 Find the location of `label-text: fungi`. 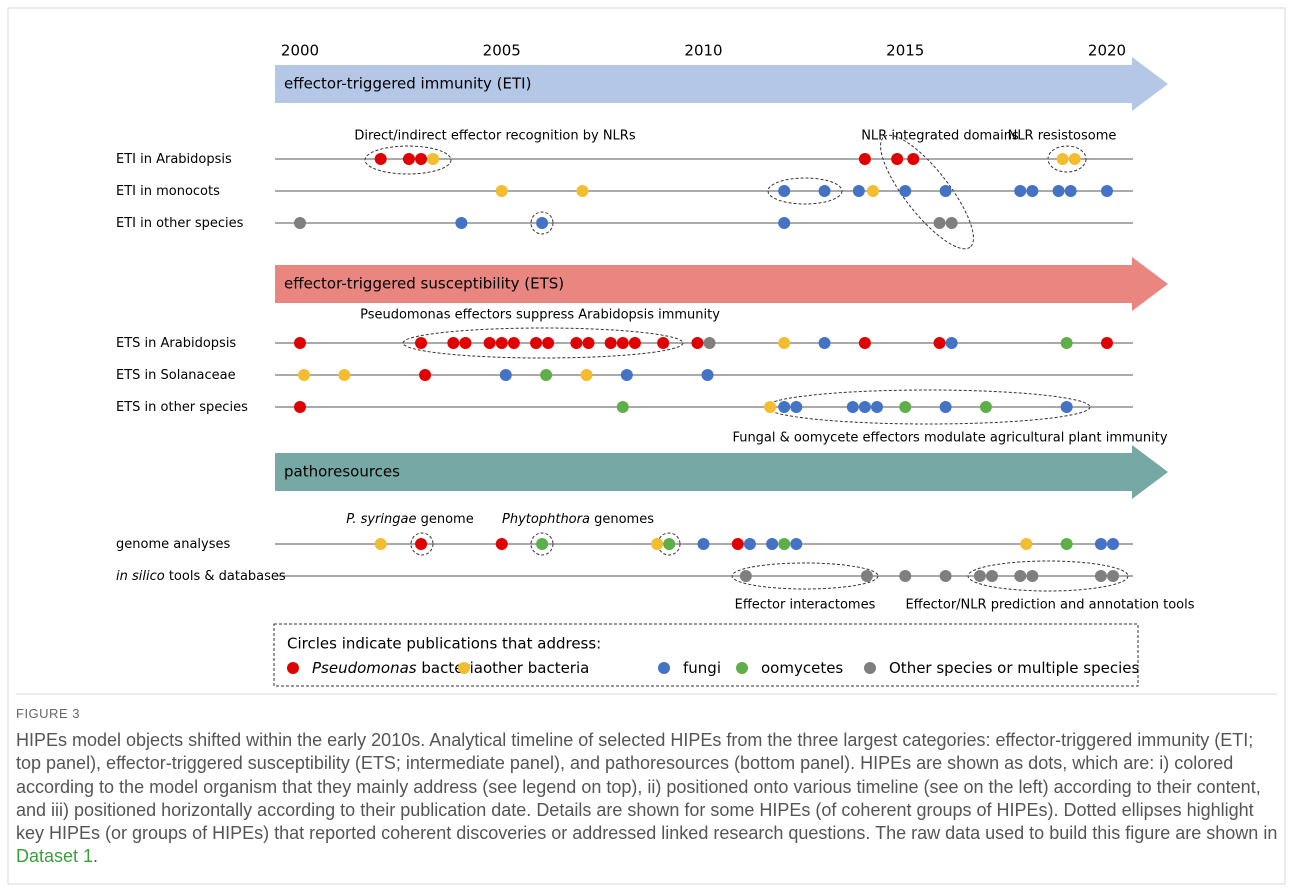

label-text: fungi is located at coordinates (702, 668).